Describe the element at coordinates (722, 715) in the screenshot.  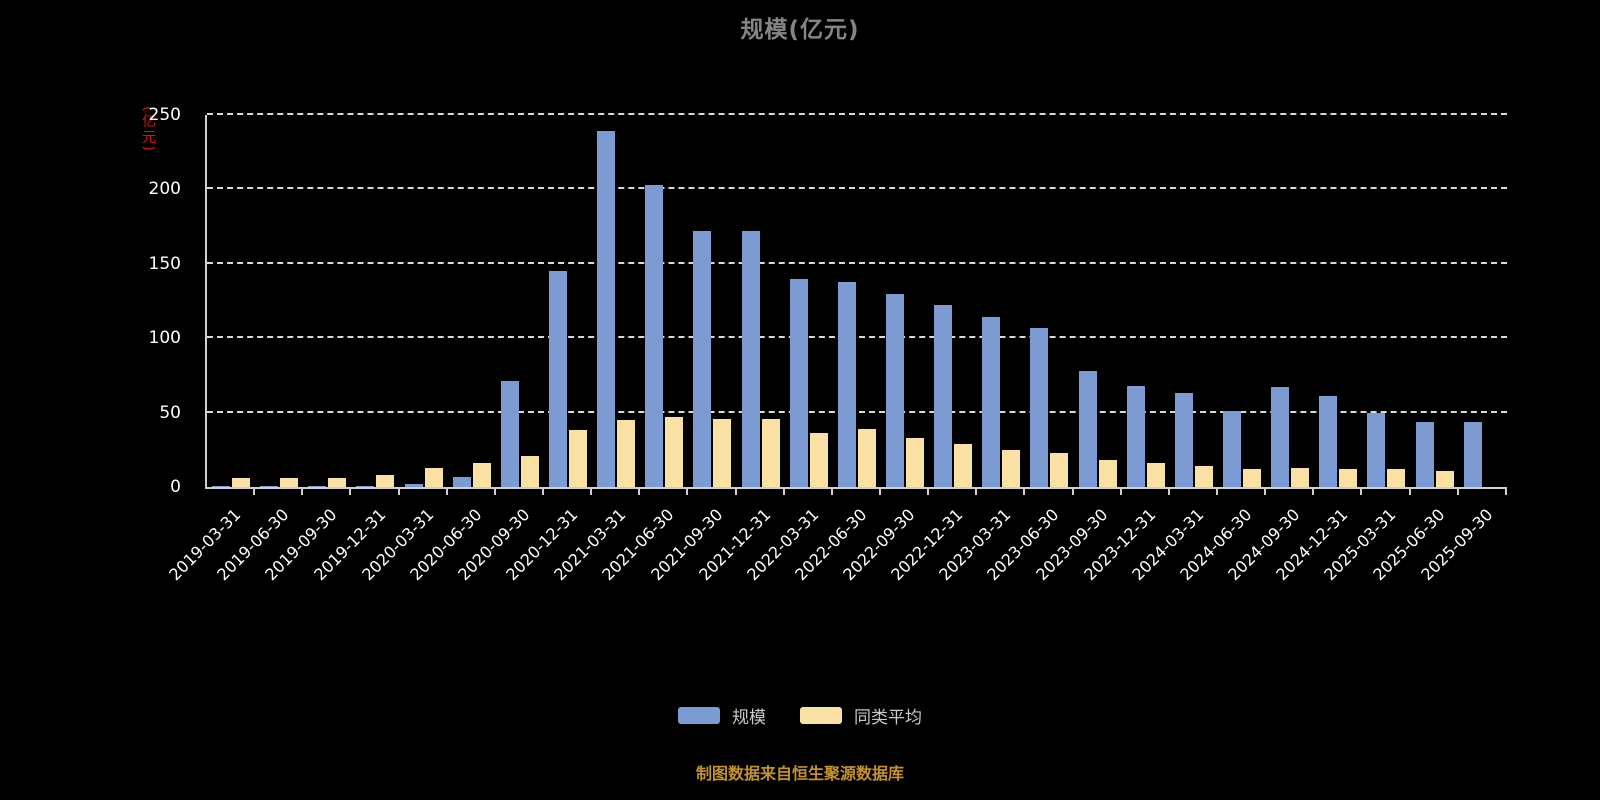
I see `legend-item-scale: 规模` at that location.